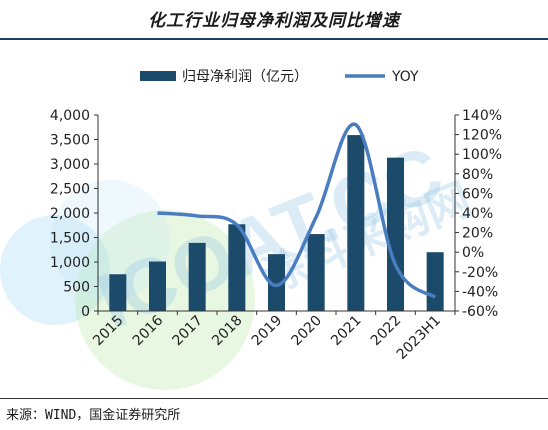  I want to click on bar-2023H1, so click(435, 281).